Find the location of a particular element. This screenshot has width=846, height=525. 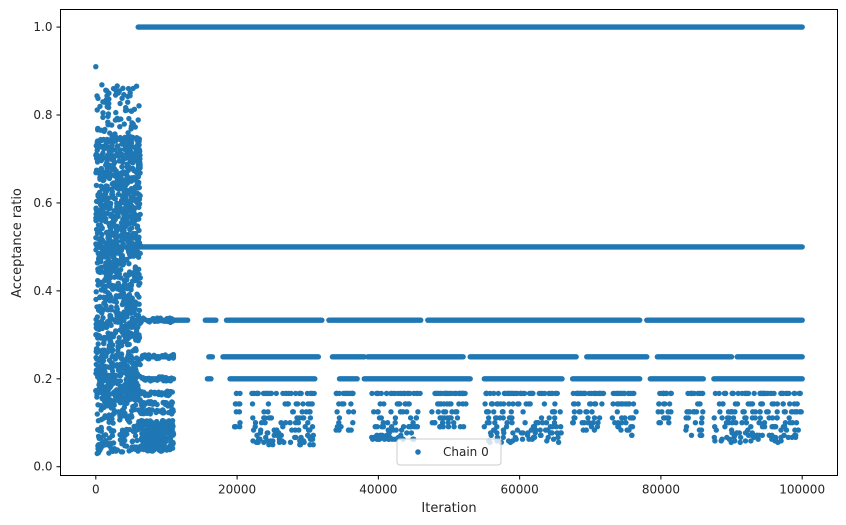

x-tick-label: 20000 is located at coordinates (237, 490).